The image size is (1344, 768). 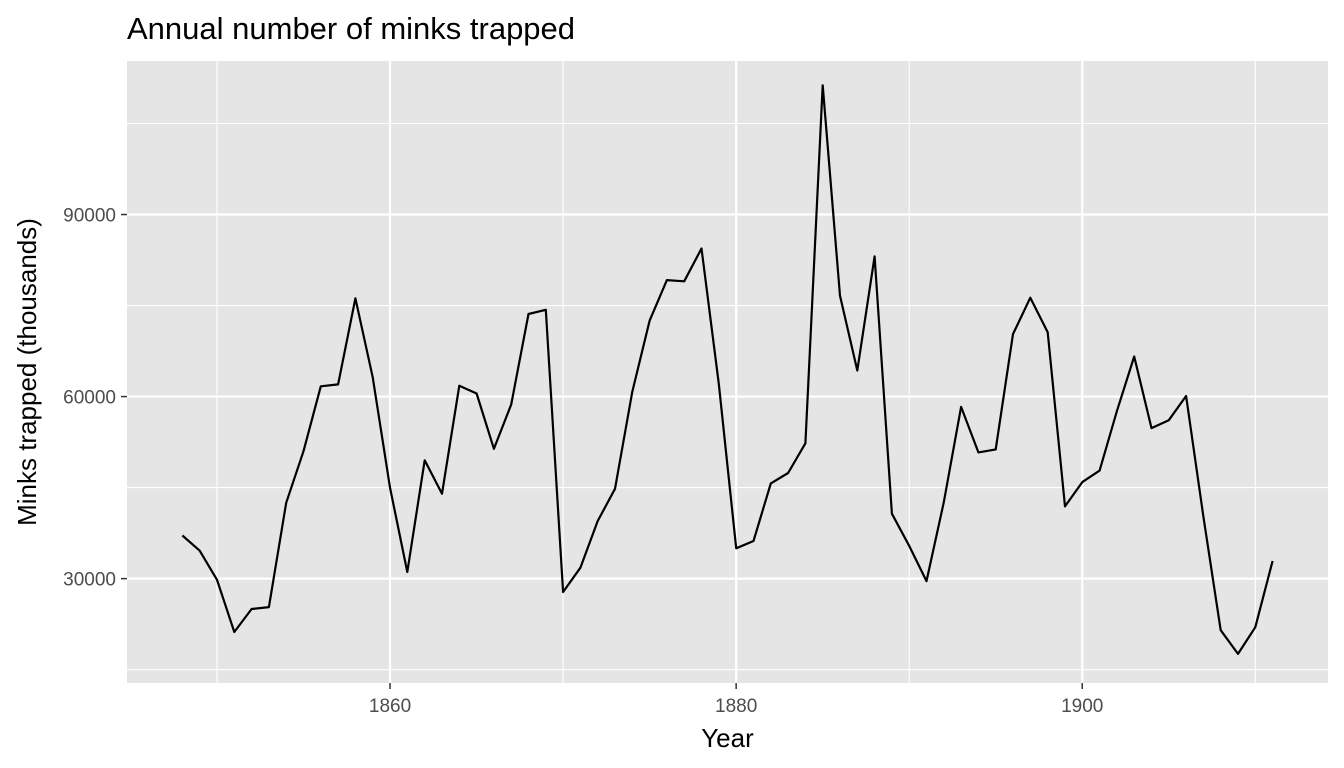 I want to click on y-axis-ticks: 30000 60000 90000, so click(x=95, y=398).